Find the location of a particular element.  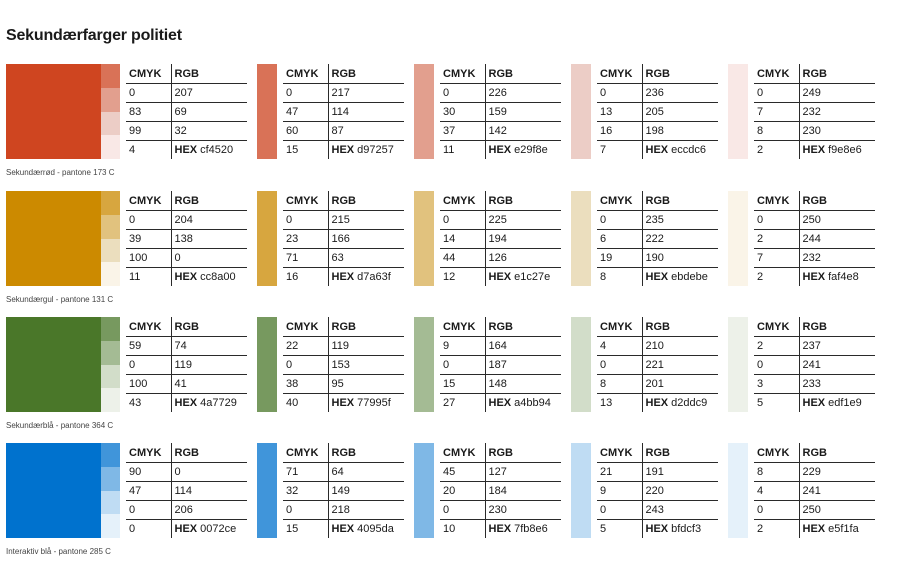

page-title: Sekundærfarger politiet is located at coordinates (94, 35).